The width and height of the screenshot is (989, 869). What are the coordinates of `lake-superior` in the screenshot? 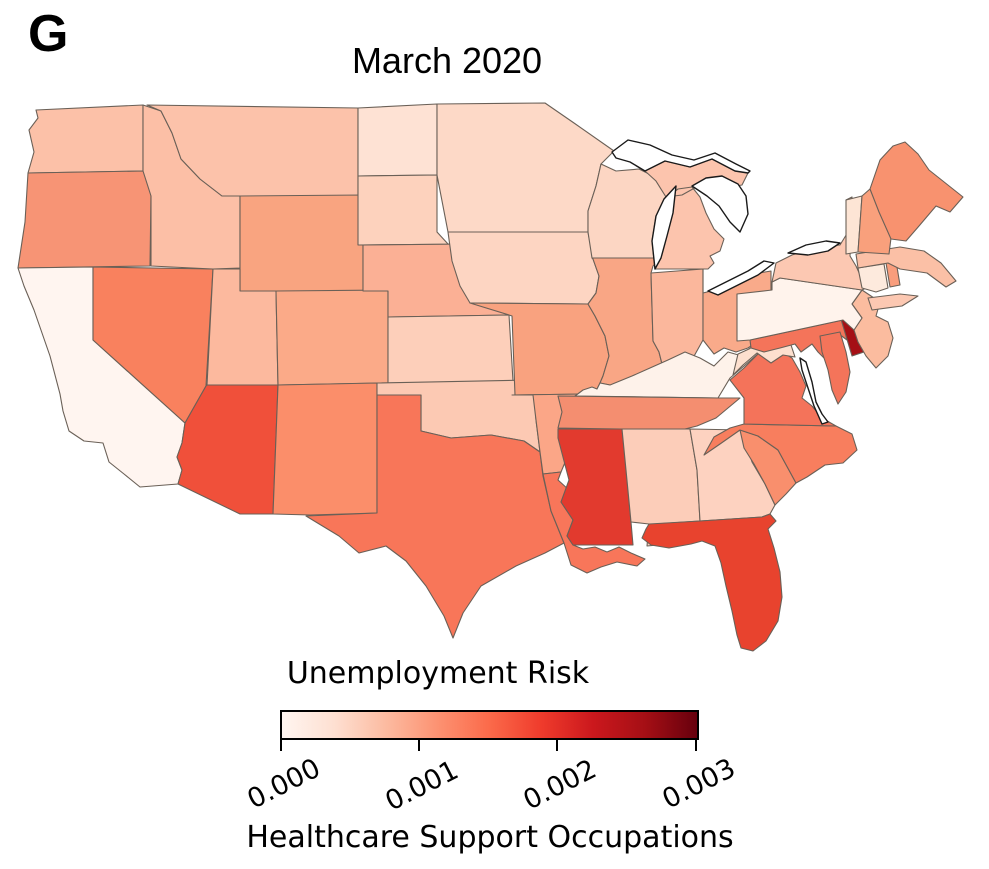 It's located at (681, 156).